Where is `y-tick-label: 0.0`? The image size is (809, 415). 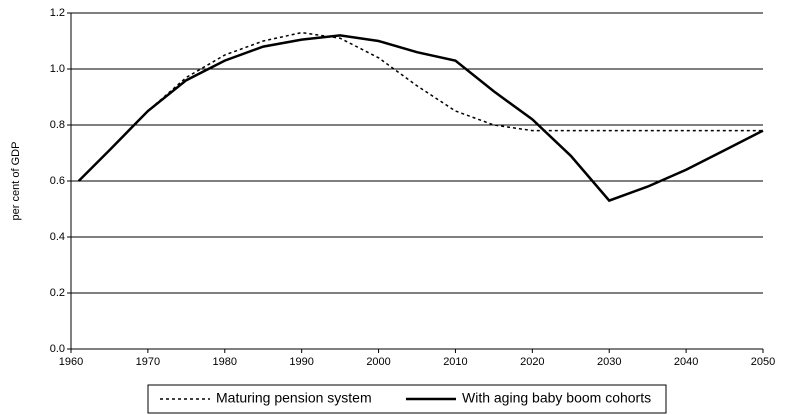 y-tick-label: 0.0 is located at coordinates (57, 349).